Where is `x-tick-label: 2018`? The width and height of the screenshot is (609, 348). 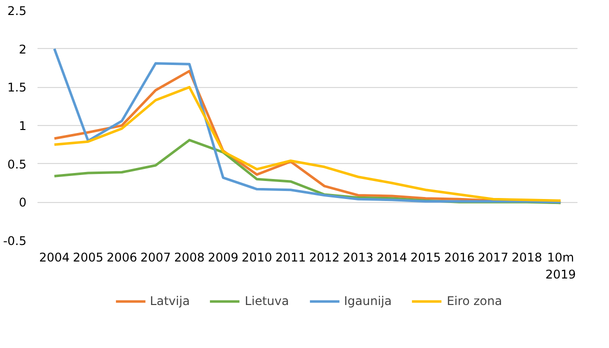
x-tick-label: 2018 is located at coordinates (527, 257).